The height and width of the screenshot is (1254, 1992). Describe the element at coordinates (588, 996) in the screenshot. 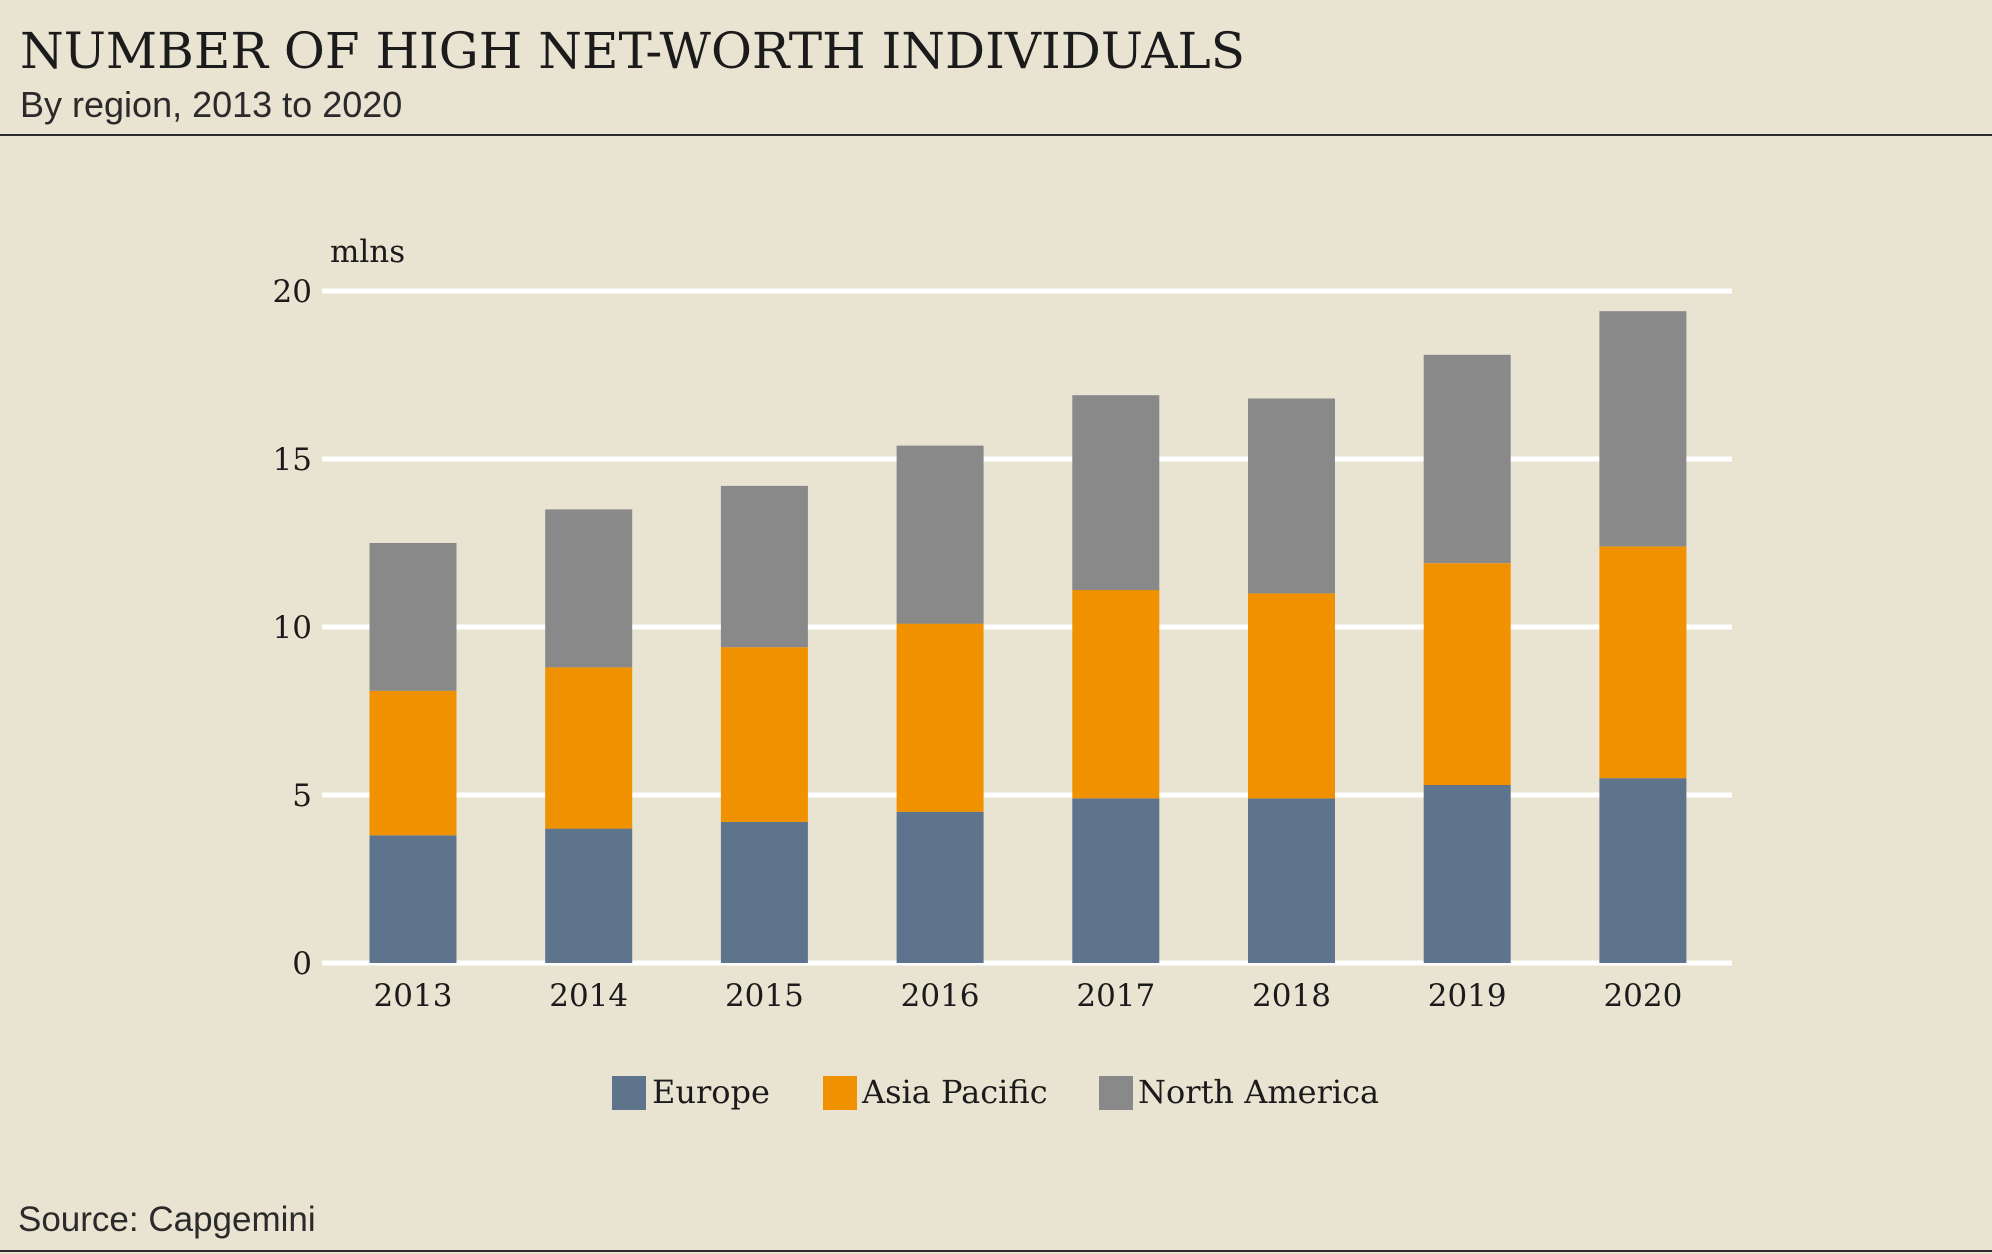

I see `x-tick-label-2014: 2014` at that location.